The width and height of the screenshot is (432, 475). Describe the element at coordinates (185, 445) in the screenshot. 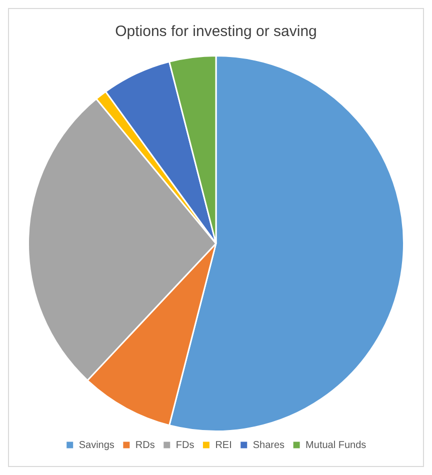

I see `legend-label: FDs` at that location.